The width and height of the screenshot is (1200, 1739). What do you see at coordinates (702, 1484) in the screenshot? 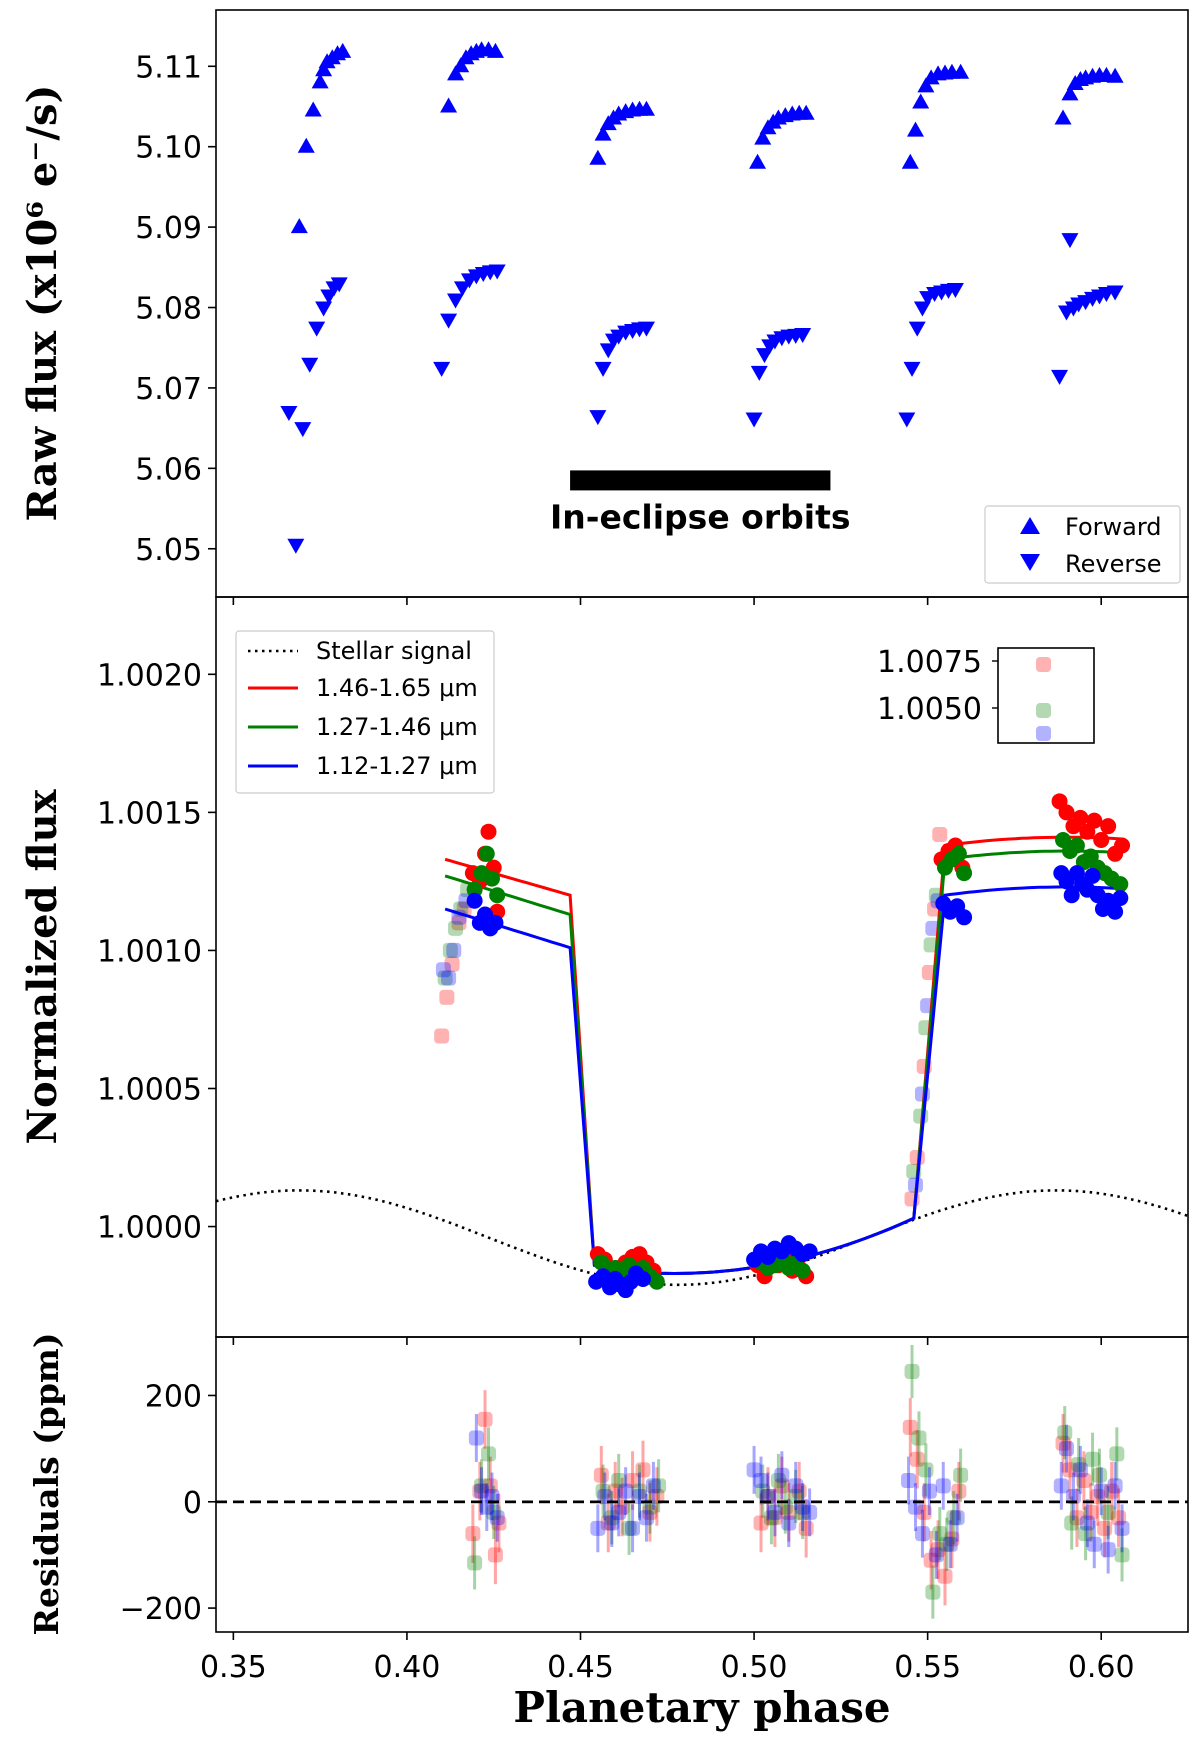
I see `residuals-frame` at bounding box center [702, 1484].